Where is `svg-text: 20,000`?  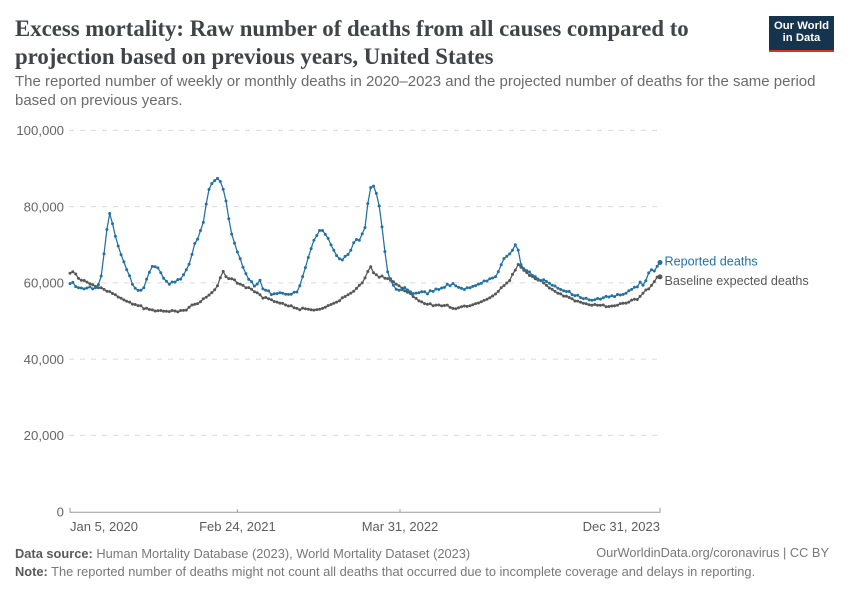 svg-text: 20,000 is located at coordinates (44, 435).